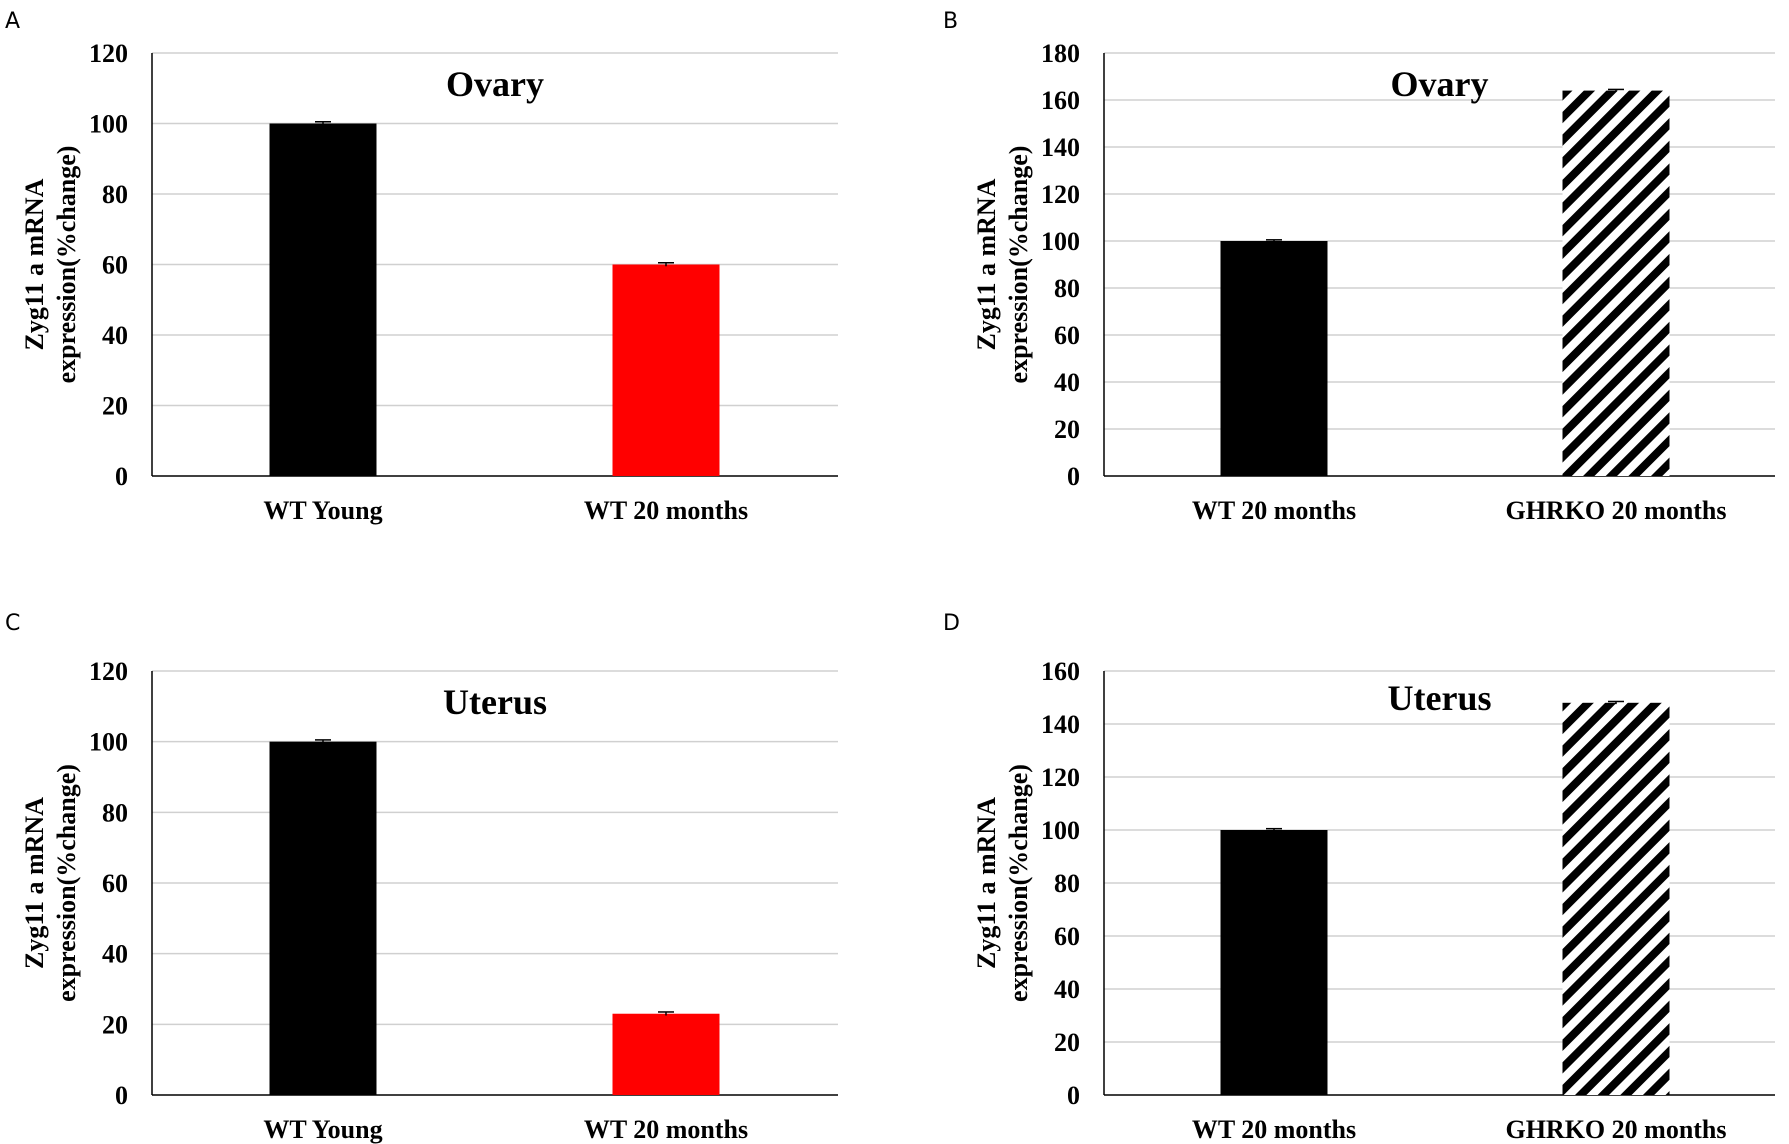 The height and width of the screenshot is (1144, 1789). I want to click on panel-label: D, so click(951, 623).